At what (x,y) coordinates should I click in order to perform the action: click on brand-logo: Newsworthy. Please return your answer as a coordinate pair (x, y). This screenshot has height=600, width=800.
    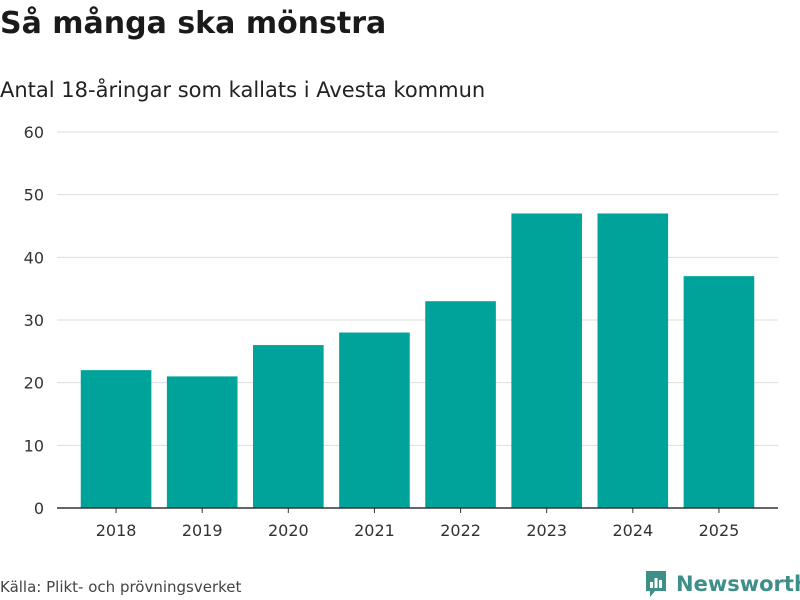
    Looking at the image, I should click on (722, 584).